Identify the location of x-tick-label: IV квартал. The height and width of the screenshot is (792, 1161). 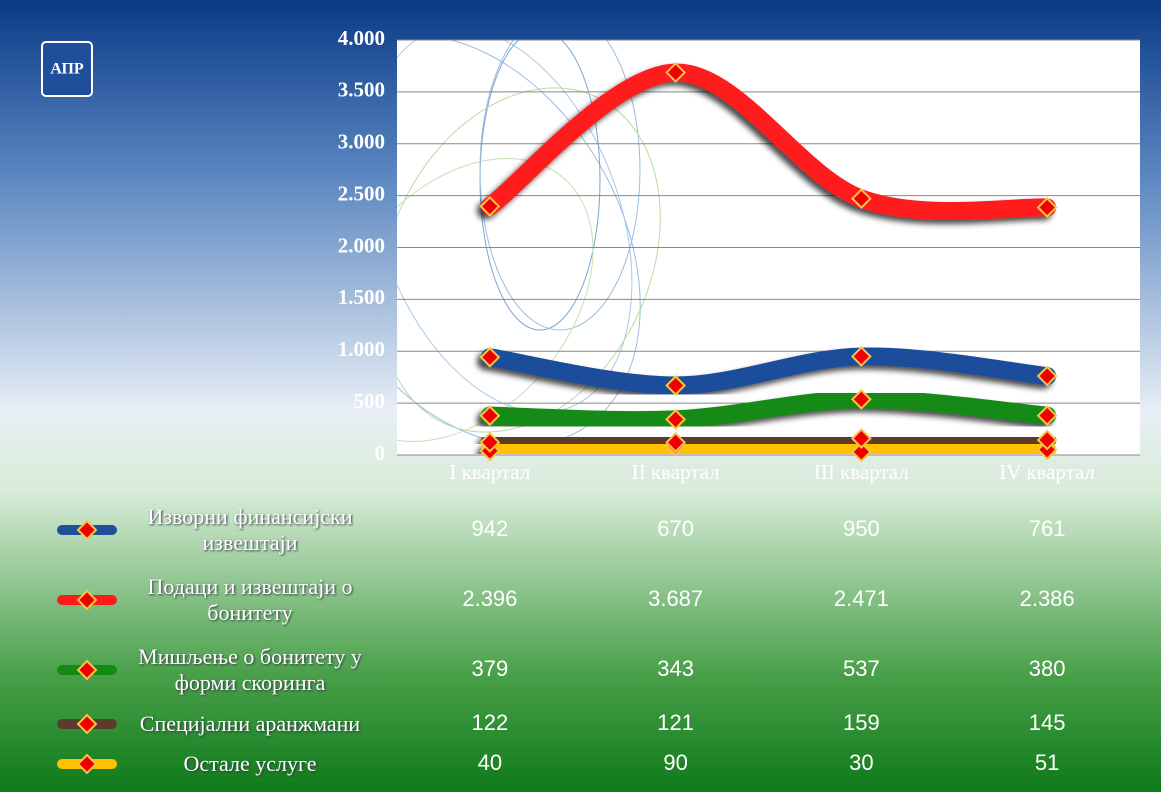
(1047, 472).